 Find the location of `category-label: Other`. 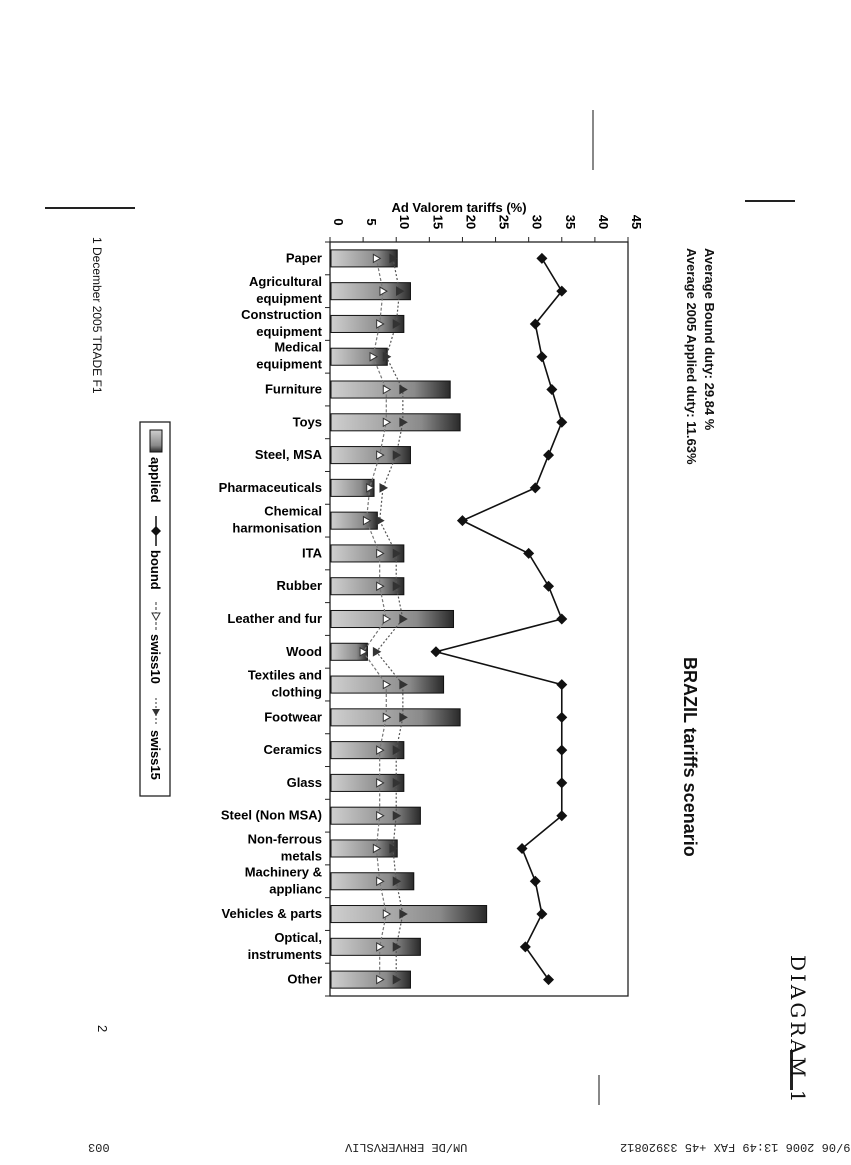

category-label: Other is located at coordinates (304, 979).